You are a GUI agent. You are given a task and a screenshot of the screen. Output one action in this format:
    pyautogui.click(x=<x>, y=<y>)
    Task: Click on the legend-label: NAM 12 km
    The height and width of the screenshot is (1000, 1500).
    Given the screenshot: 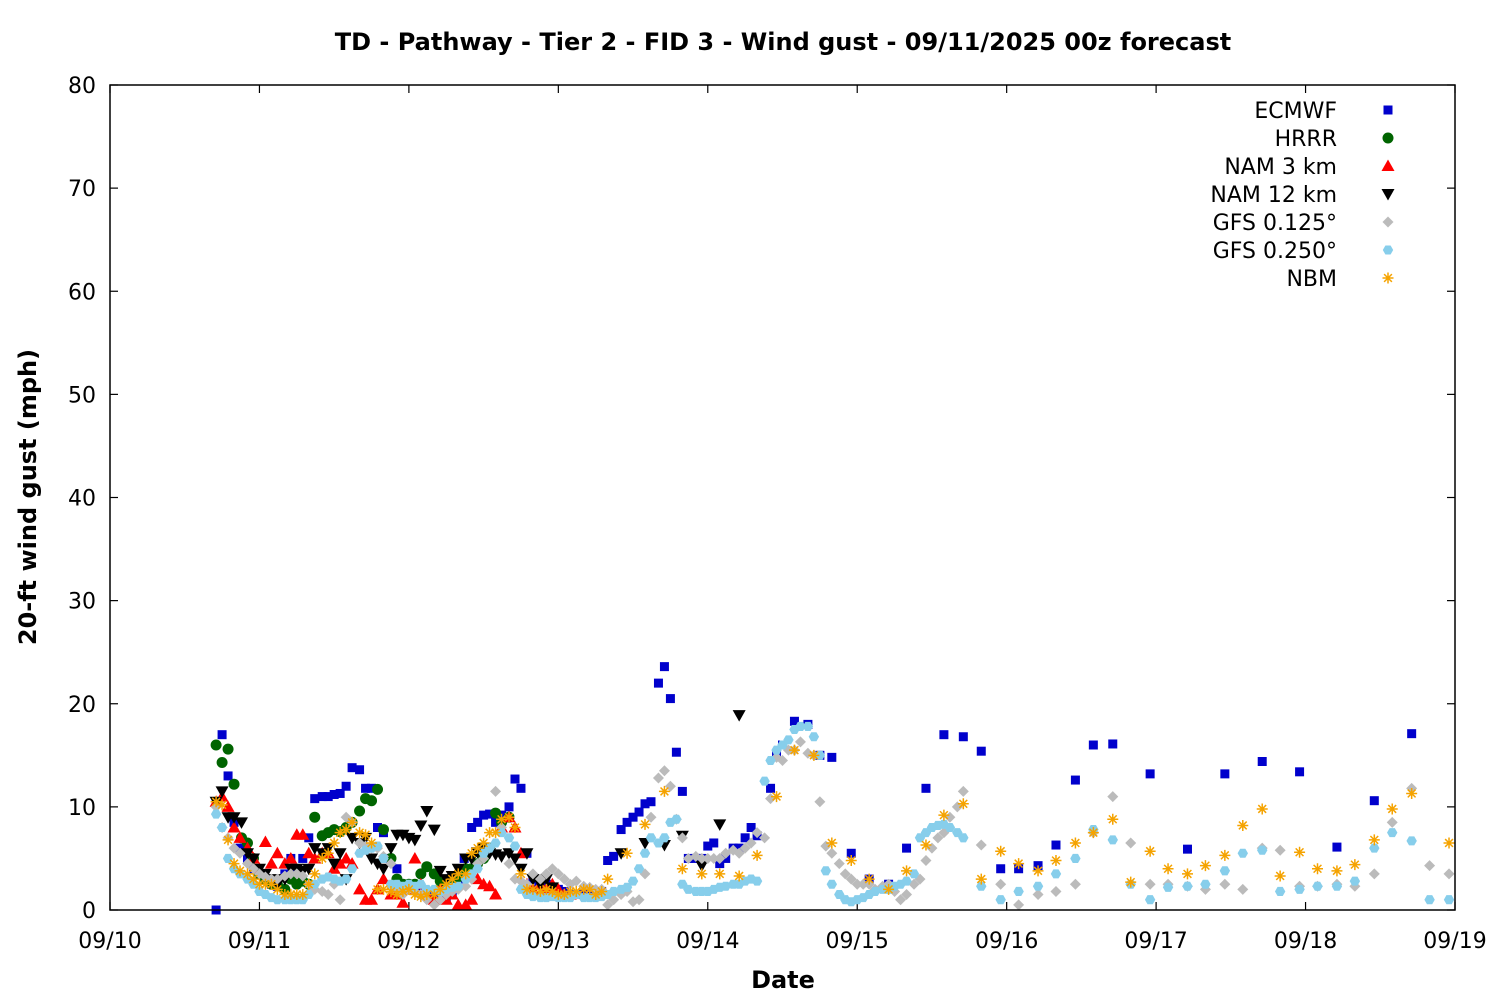 What is the action you would take?
    pyautogui.click(x=1273, y=195)
    